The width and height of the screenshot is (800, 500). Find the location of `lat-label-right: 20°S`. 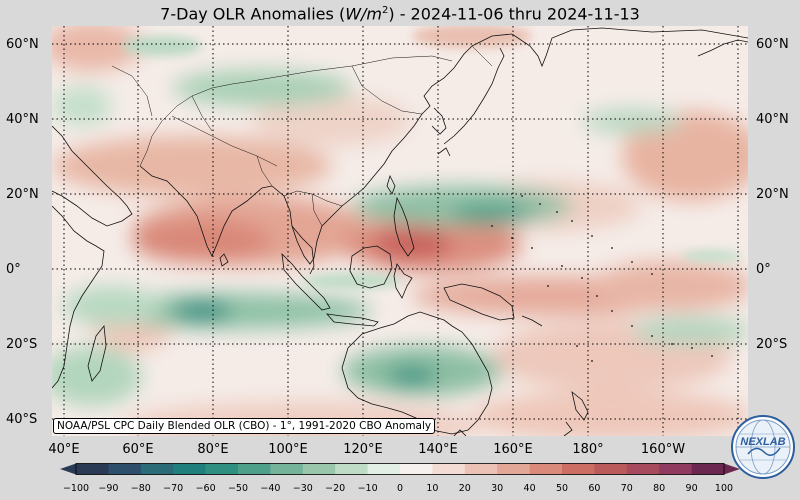

lat-label-right: 20°S is located at coordinates (772, 344).